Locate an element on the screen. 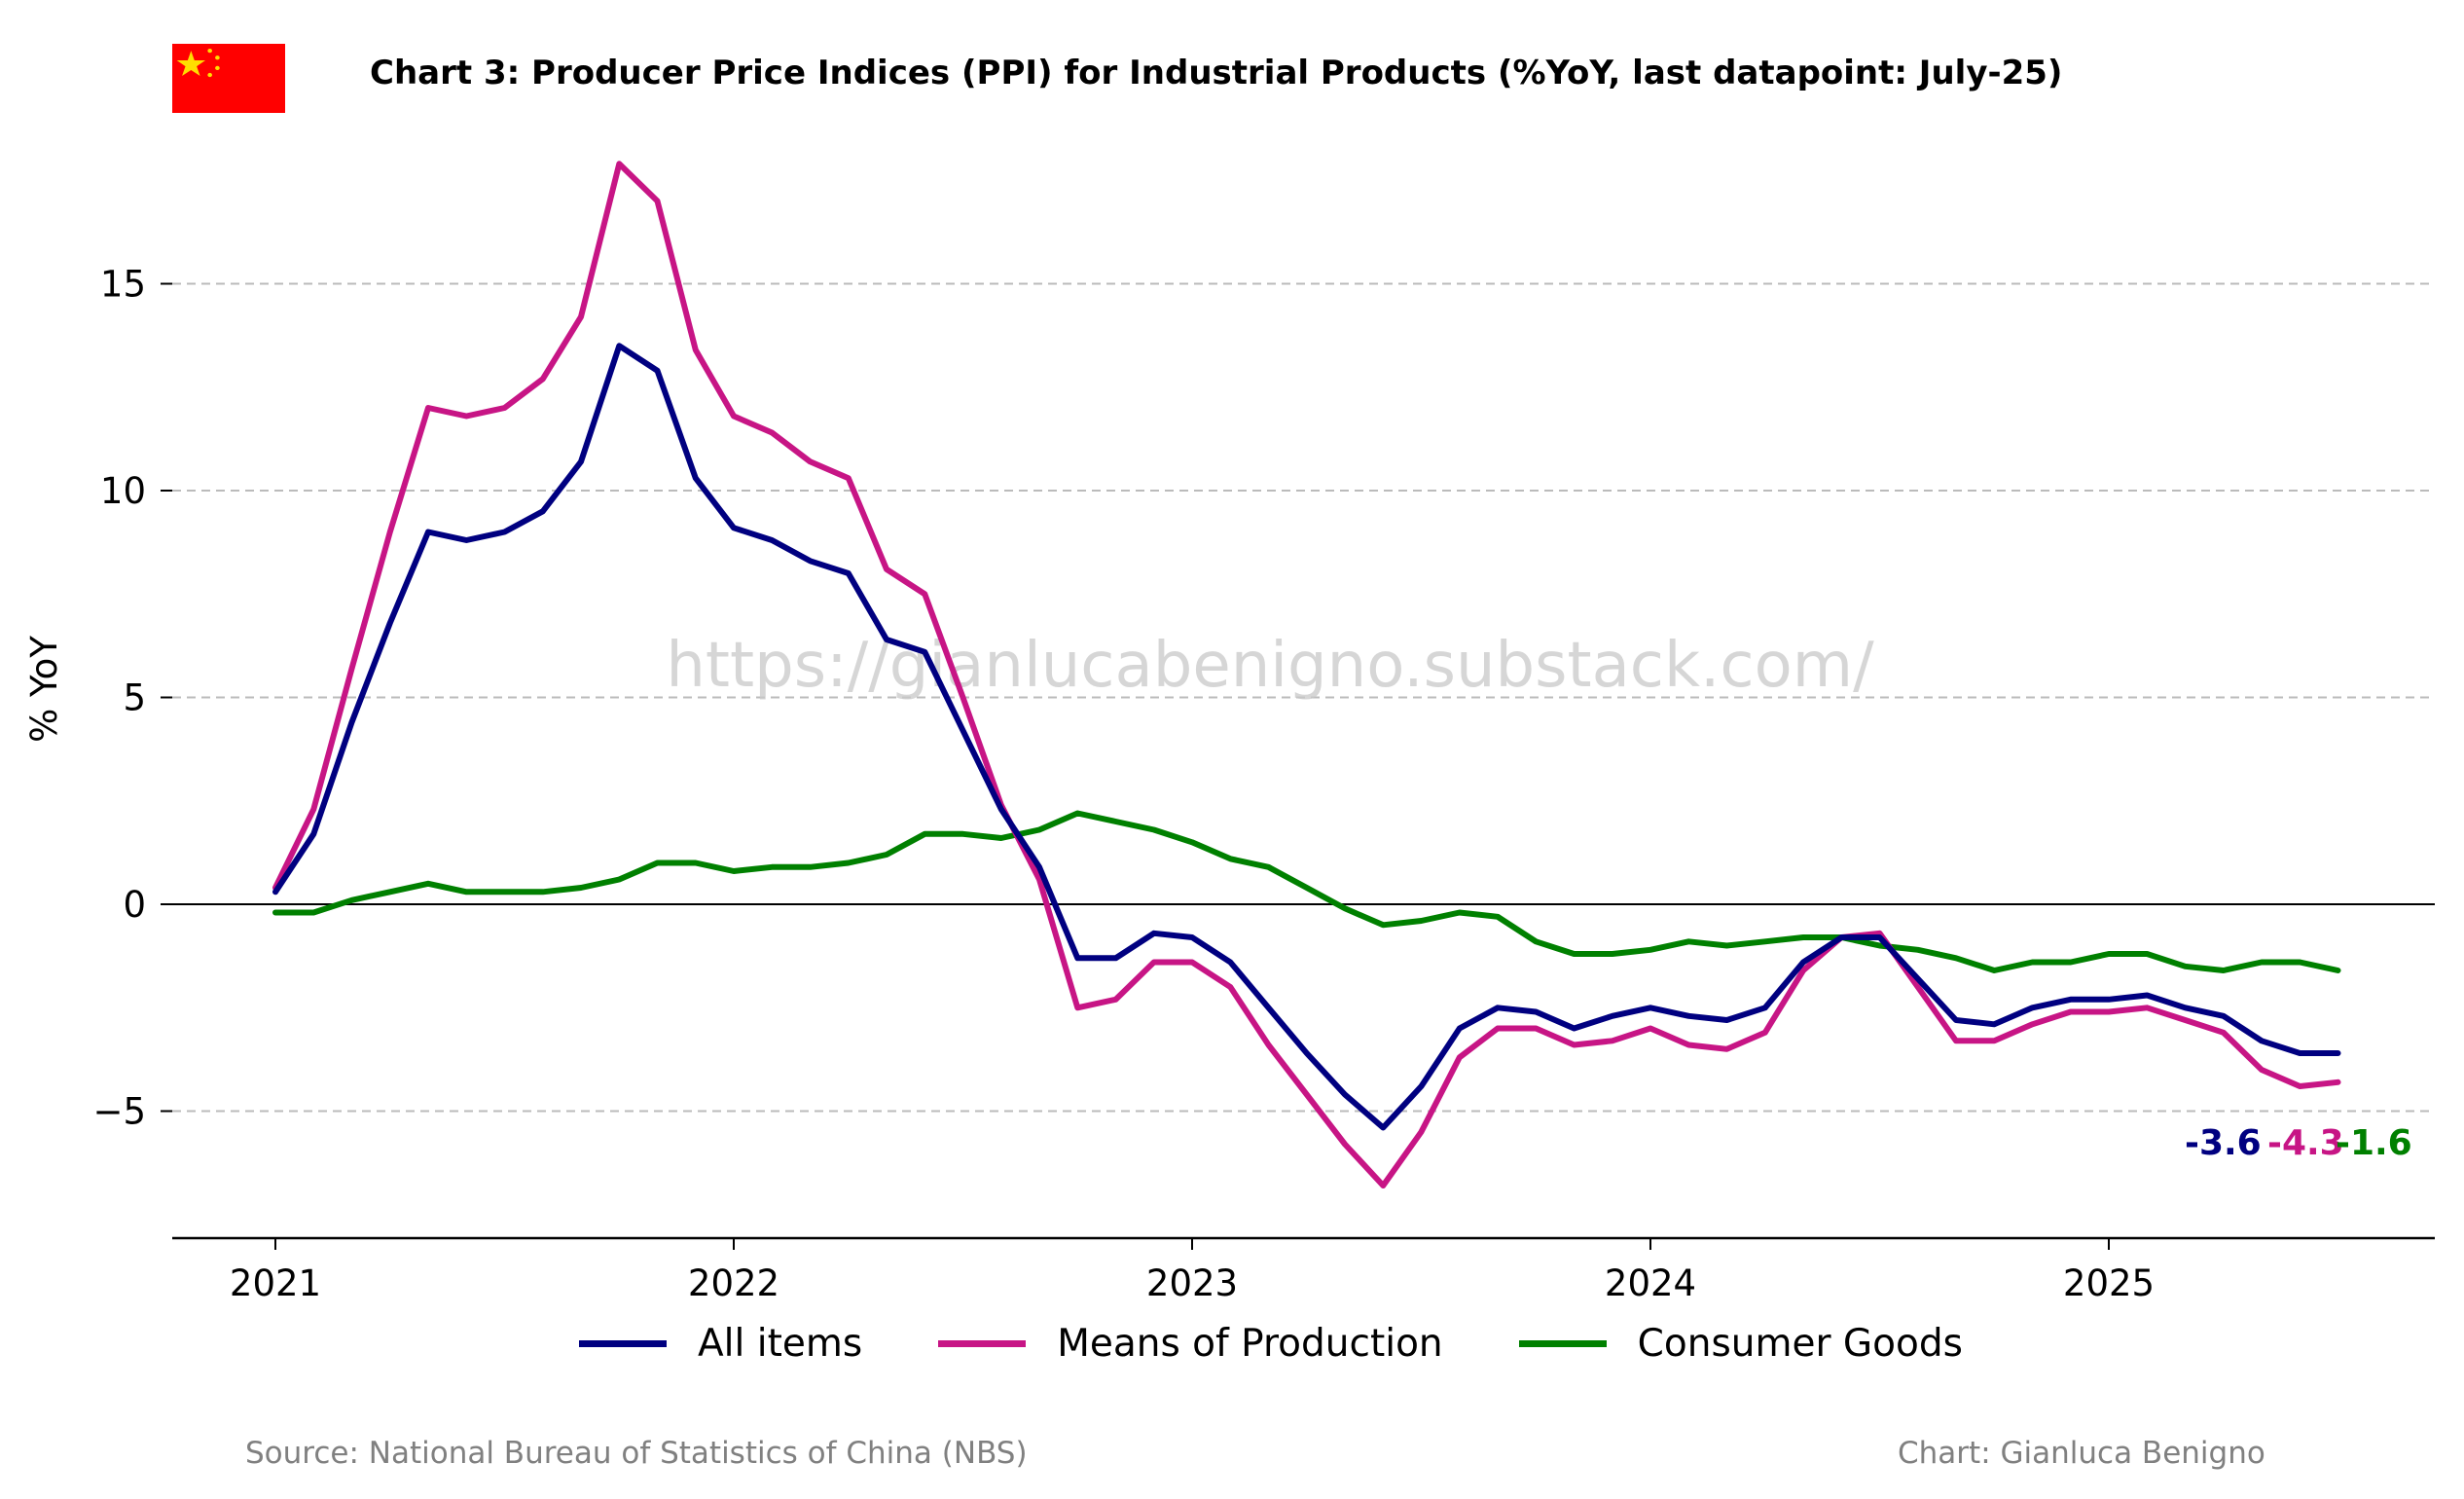 The image size is (2464, 1499). legend-item-means-of-production: Means of Production is located at coordinates (1190, 1344).